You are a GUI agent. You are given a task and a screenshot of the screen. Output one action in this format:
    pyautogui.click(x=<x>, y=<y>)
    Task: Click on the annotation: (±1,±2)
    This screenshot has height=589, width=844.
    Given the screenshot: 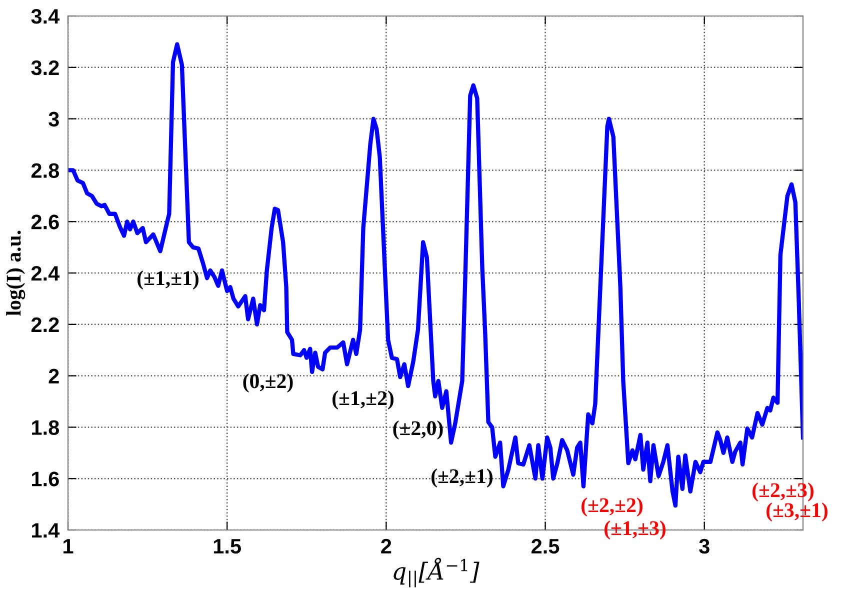 What is the action you would take?
    pyautogui.click(x=363, y=400)
    